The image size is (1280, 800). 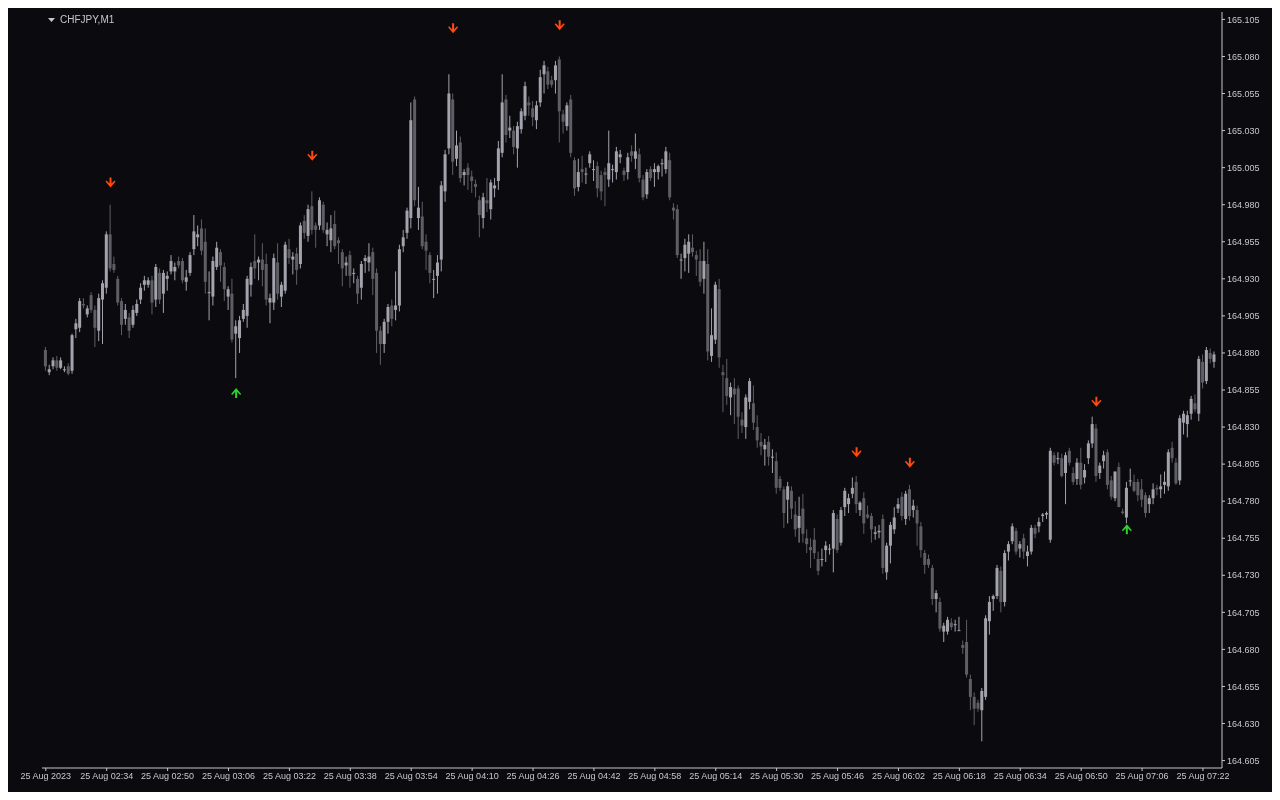 I want to click on y-tick-label: 164.955, so click(x=1243, y=241).